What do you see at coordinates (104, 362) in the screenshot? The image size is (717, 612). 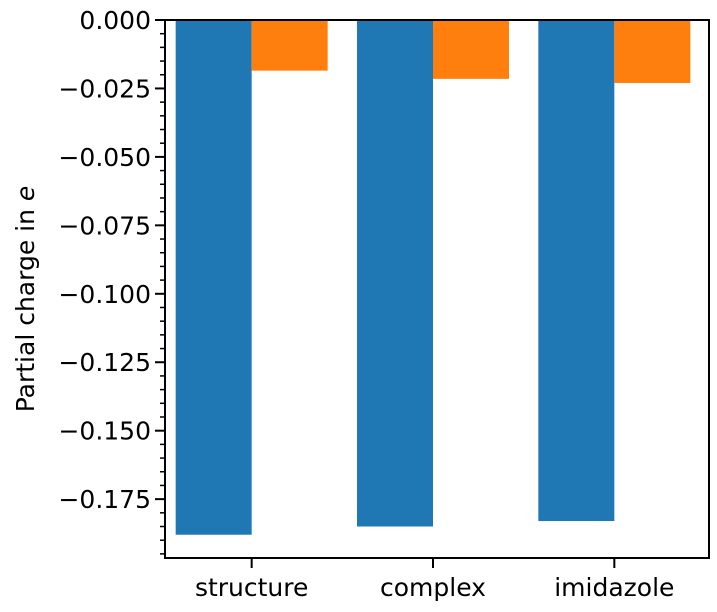 I see `y-tick-label: −0.125` at bounding box center [104, 362].